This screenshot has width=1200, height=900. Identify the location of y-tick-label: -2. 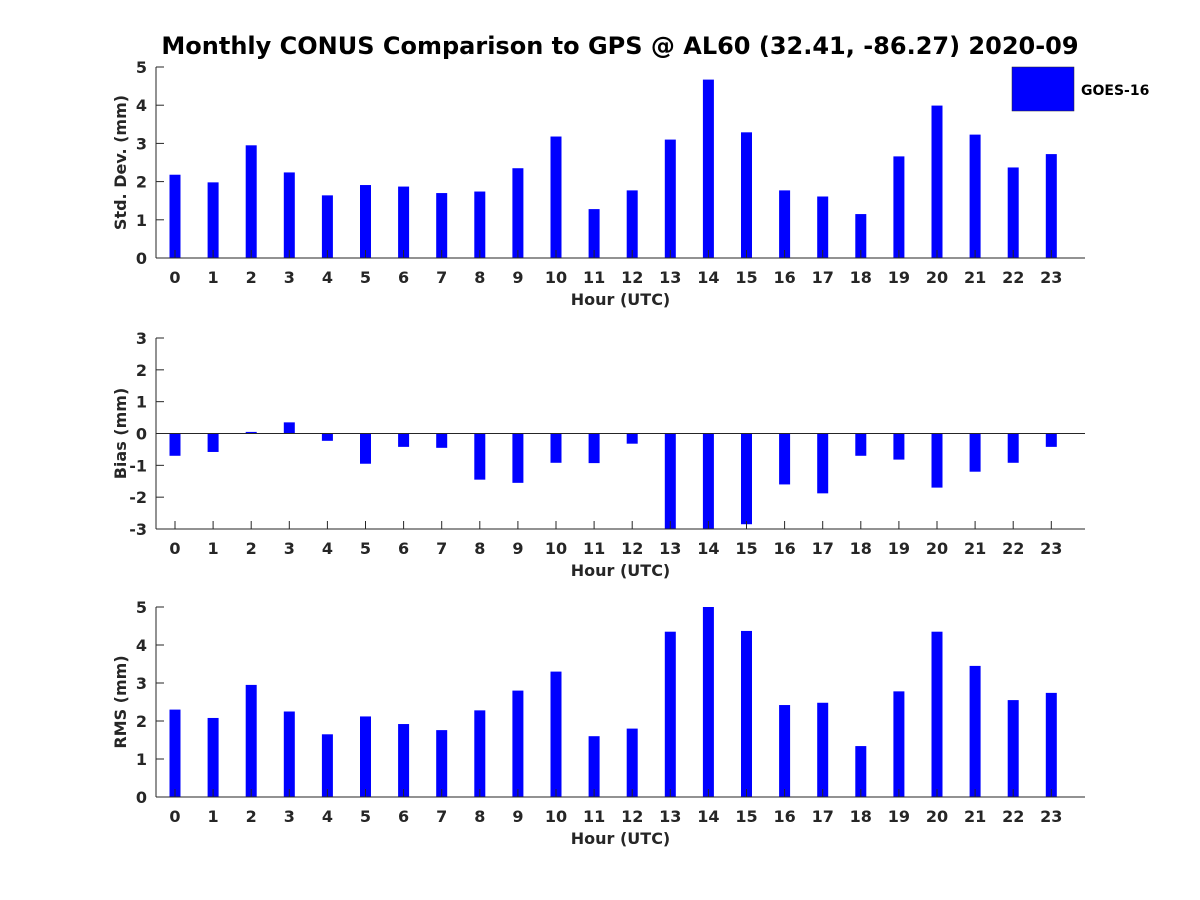
(138, 497).